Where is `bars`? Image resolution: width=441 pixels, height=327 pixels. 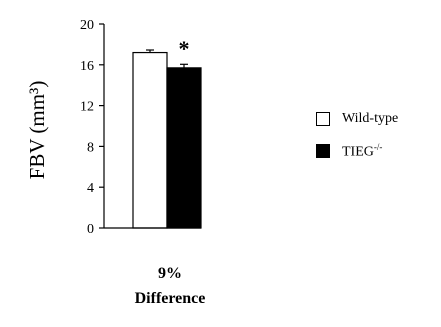 bars is located at coordinates (153, 139).